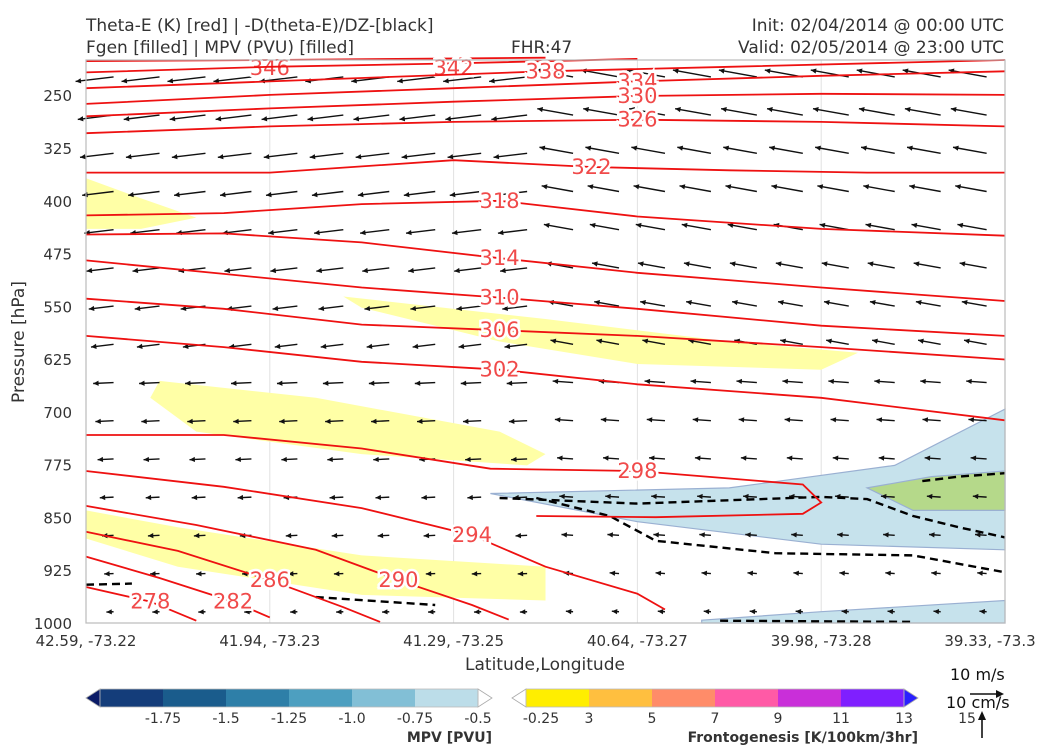 This screenshot has width=1050, height=754. What do you see at coordinates (904, 719) in the screenshot?
I see `colorbar-tick-label: 13` at bounding box center [904, 719].